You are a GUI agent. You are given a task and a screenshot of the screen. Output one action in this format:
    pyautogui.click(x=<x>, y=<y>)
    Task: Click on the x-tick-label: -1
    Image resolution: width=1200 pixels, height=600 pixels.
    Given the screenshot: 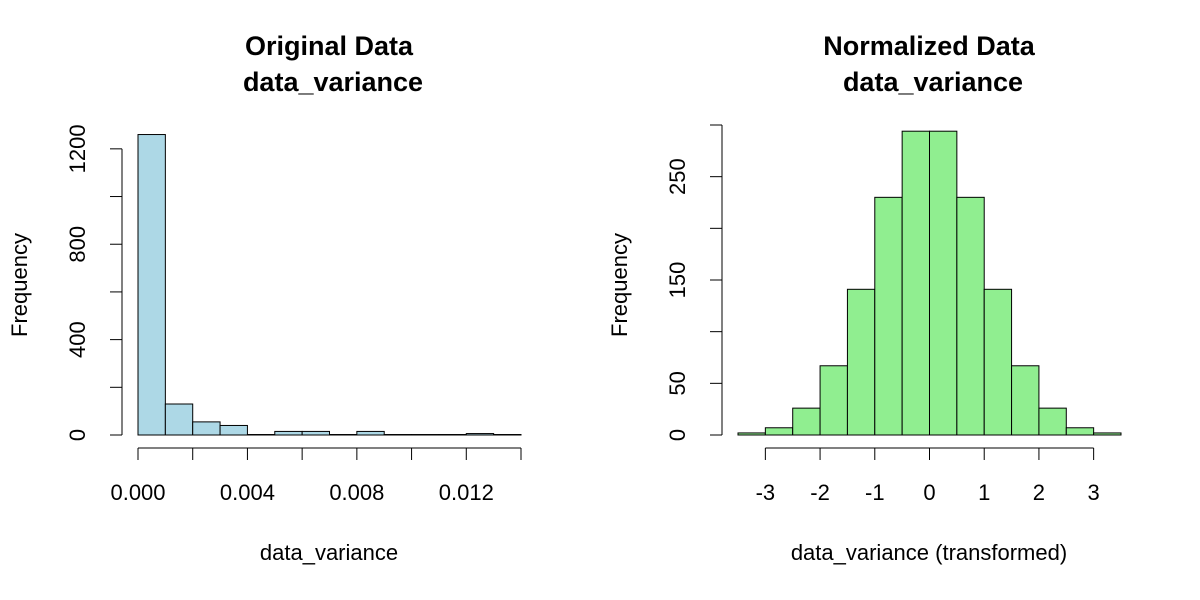 What is the action you would take?
    pyautogui.click(x=875, y=492)
    